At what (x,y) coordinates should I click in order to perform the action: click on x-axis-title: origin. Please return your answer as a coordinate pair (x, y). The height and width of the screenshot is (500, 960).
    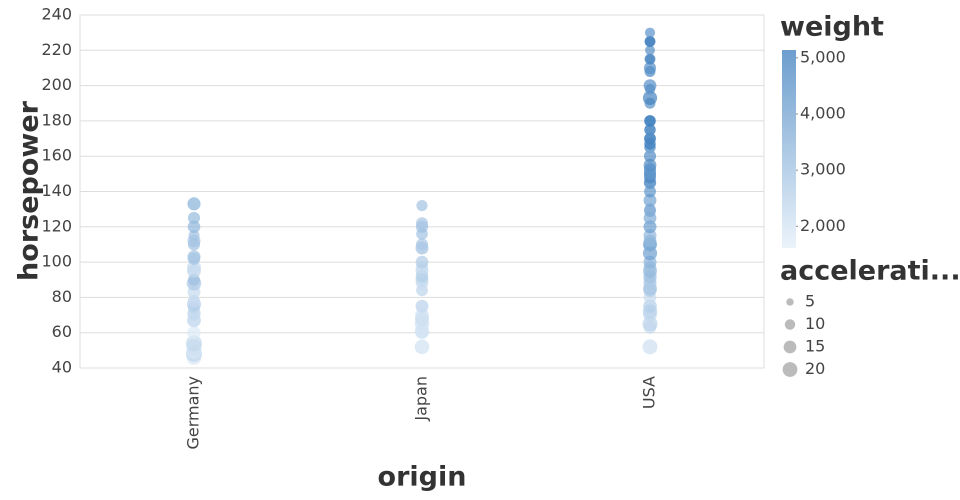
    Looking at the image, I should click on (422, 477).